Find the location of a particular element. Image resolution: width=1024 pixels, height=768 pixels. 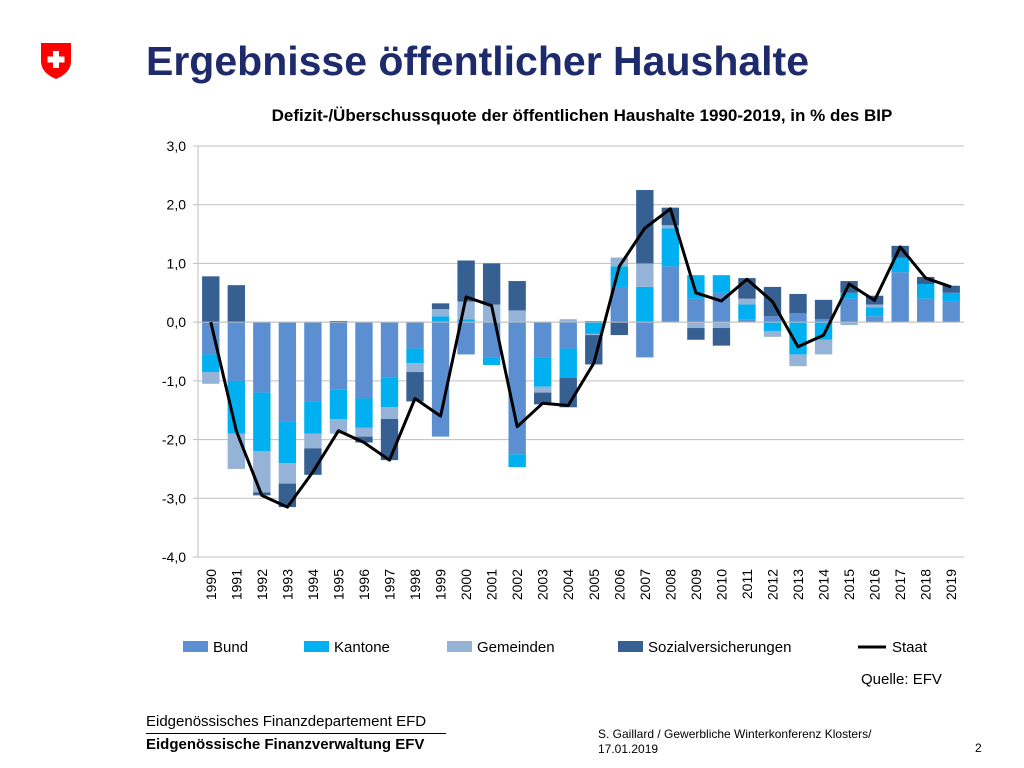

bar-gemeinden-2002 is located at coordinates (517, 316).